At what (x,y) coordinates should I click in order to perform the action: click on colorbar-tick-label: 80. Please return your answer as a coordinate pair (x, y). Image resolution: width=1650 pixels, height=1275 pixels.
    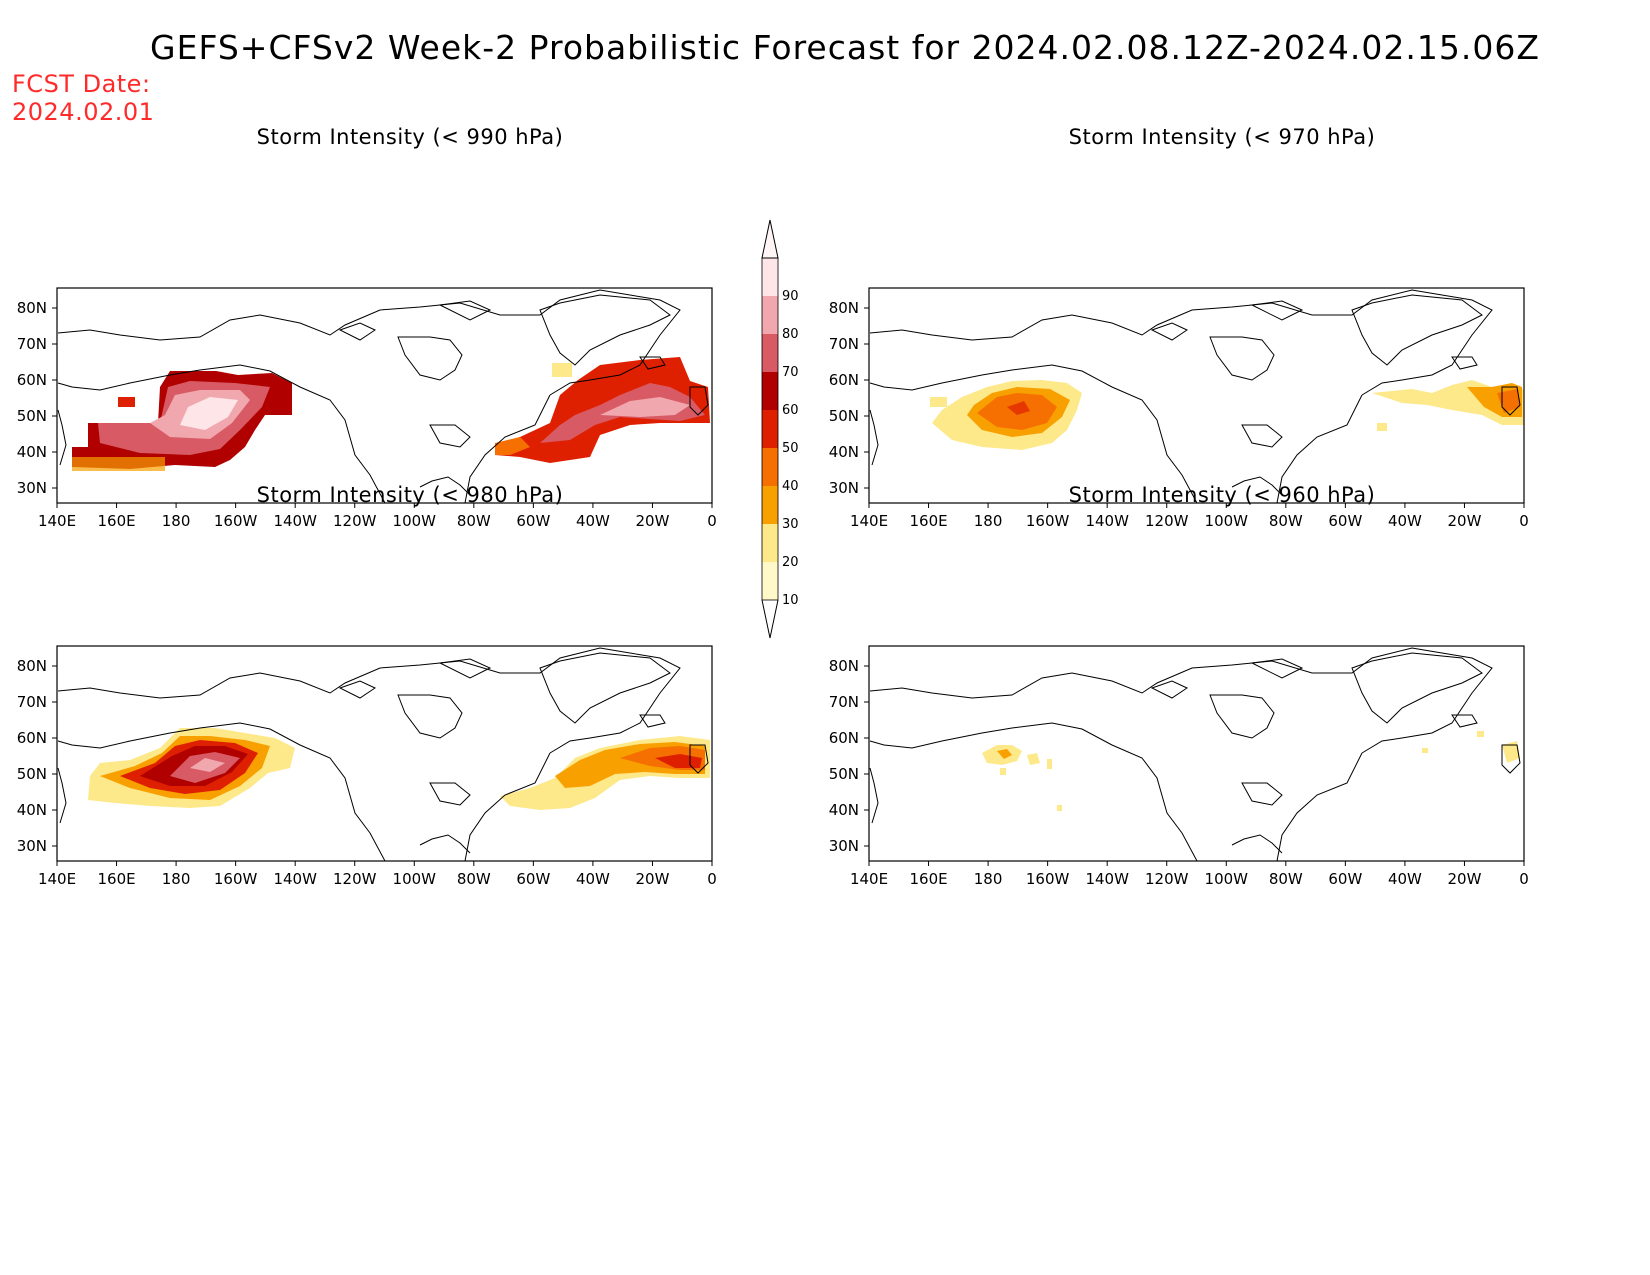
    Looking at the image, I should click on (790, 334).